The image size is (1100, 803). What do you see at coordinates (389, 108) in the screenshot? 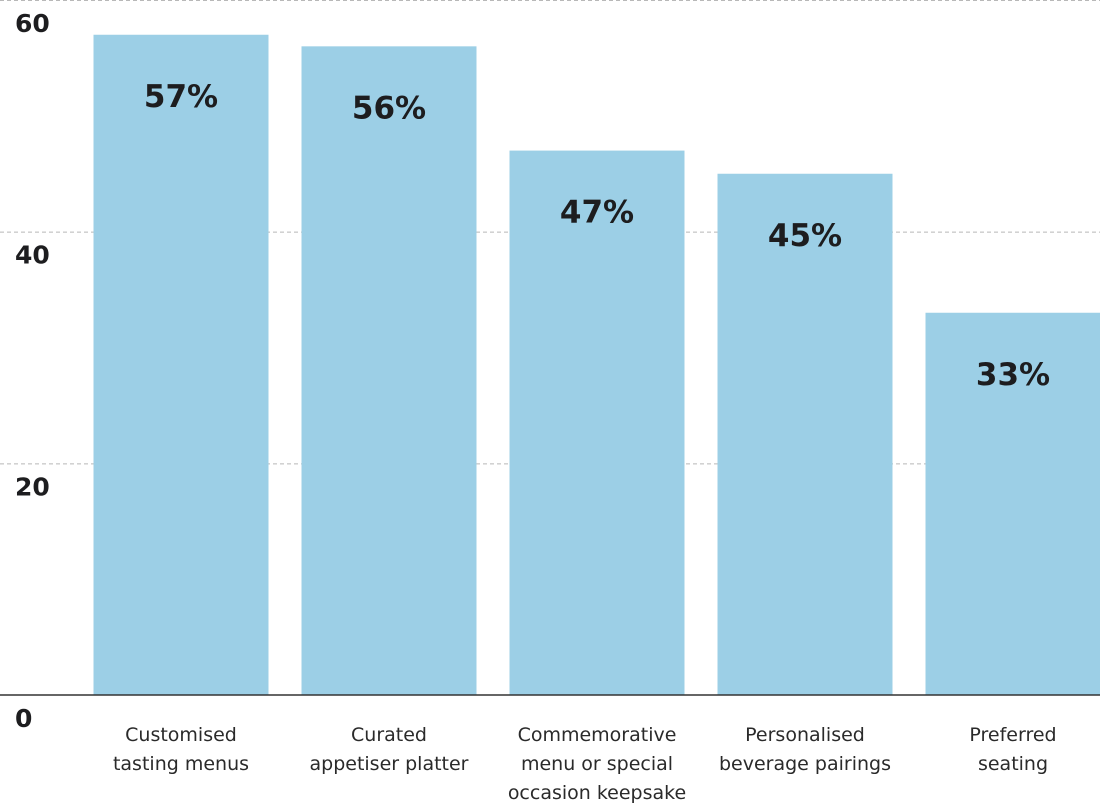
I see `value-label: 56%` at bounding box center [389, 108].